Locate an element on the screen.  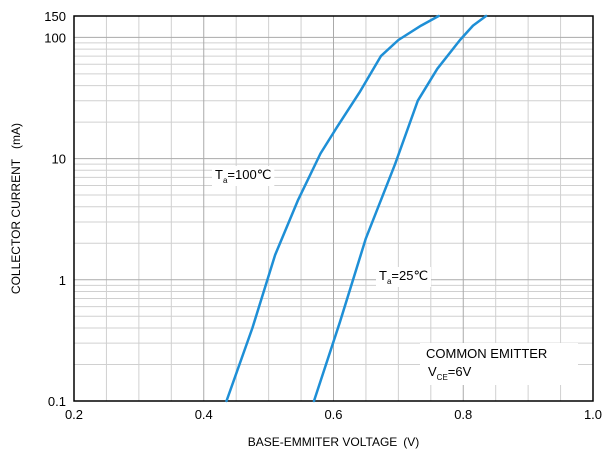
x-tick-labels: 0.2 0.4 0.6 0.8 1.0 is located at coordinates (333, 414).